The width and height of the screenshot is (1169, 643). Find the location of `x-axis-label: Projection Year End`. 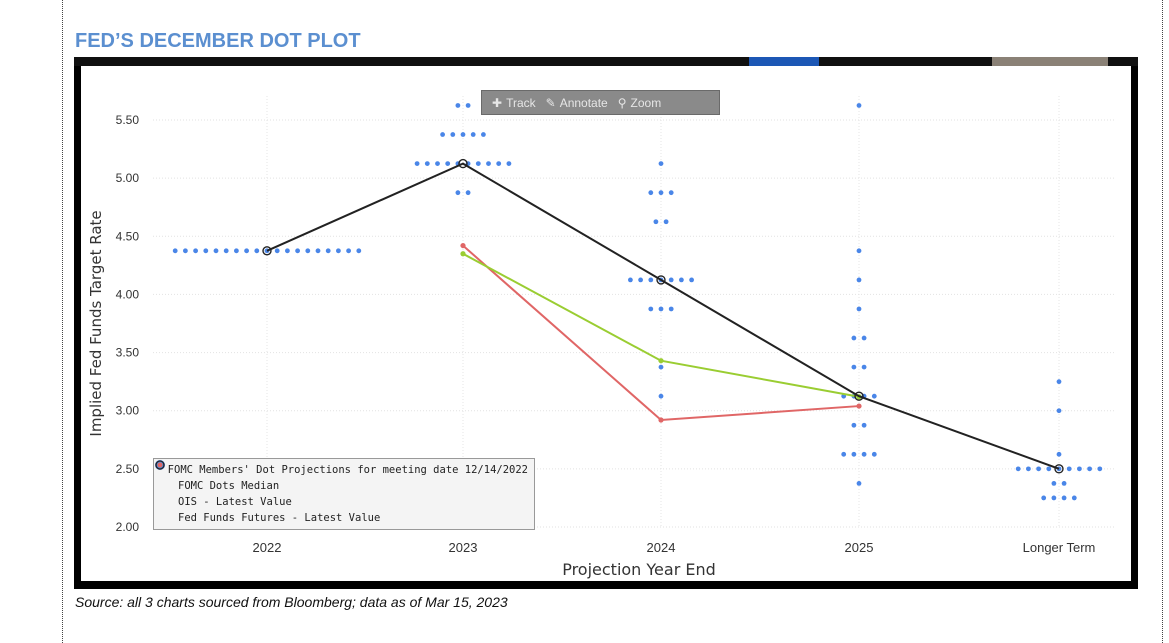

x-axis-label: Projection Year End is located at coordinates (639, 569).